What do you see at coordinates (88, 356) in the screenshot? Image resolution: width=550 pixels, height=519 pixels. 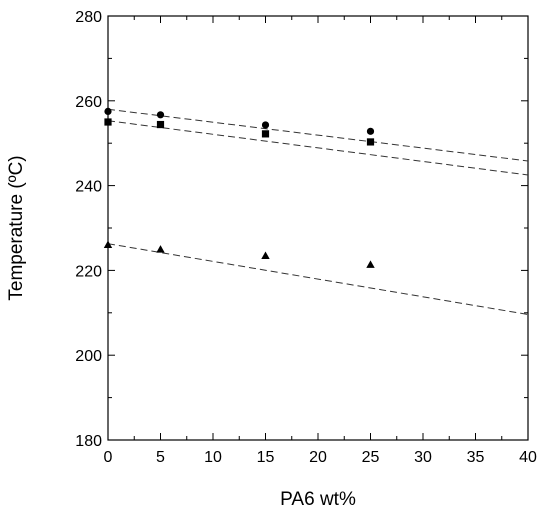 I see `y-tick-label: 200` at bounding box center [88, 356].